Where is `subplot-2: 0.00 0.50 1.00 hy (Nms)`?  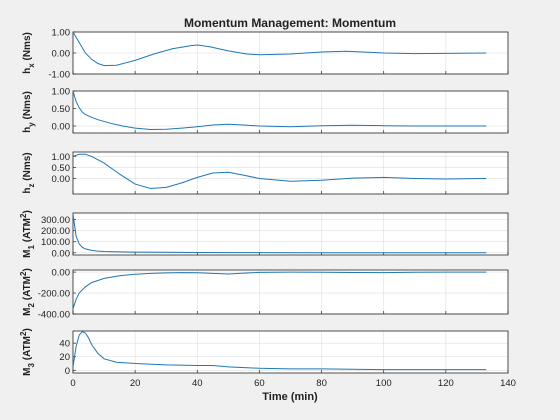
subplot-2: 0.00 0.50 1.00 hy (Nms) is located at coordinates (265, 110).